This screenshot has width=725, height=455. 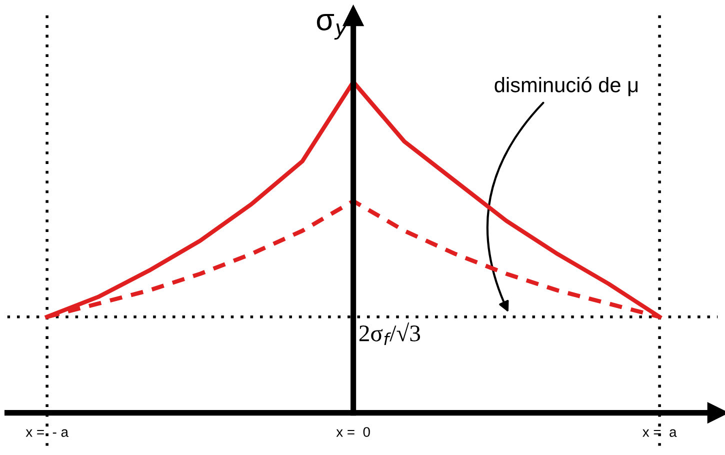 I want to click on x-tick-label: x = 0, so click(x=353, y=432).